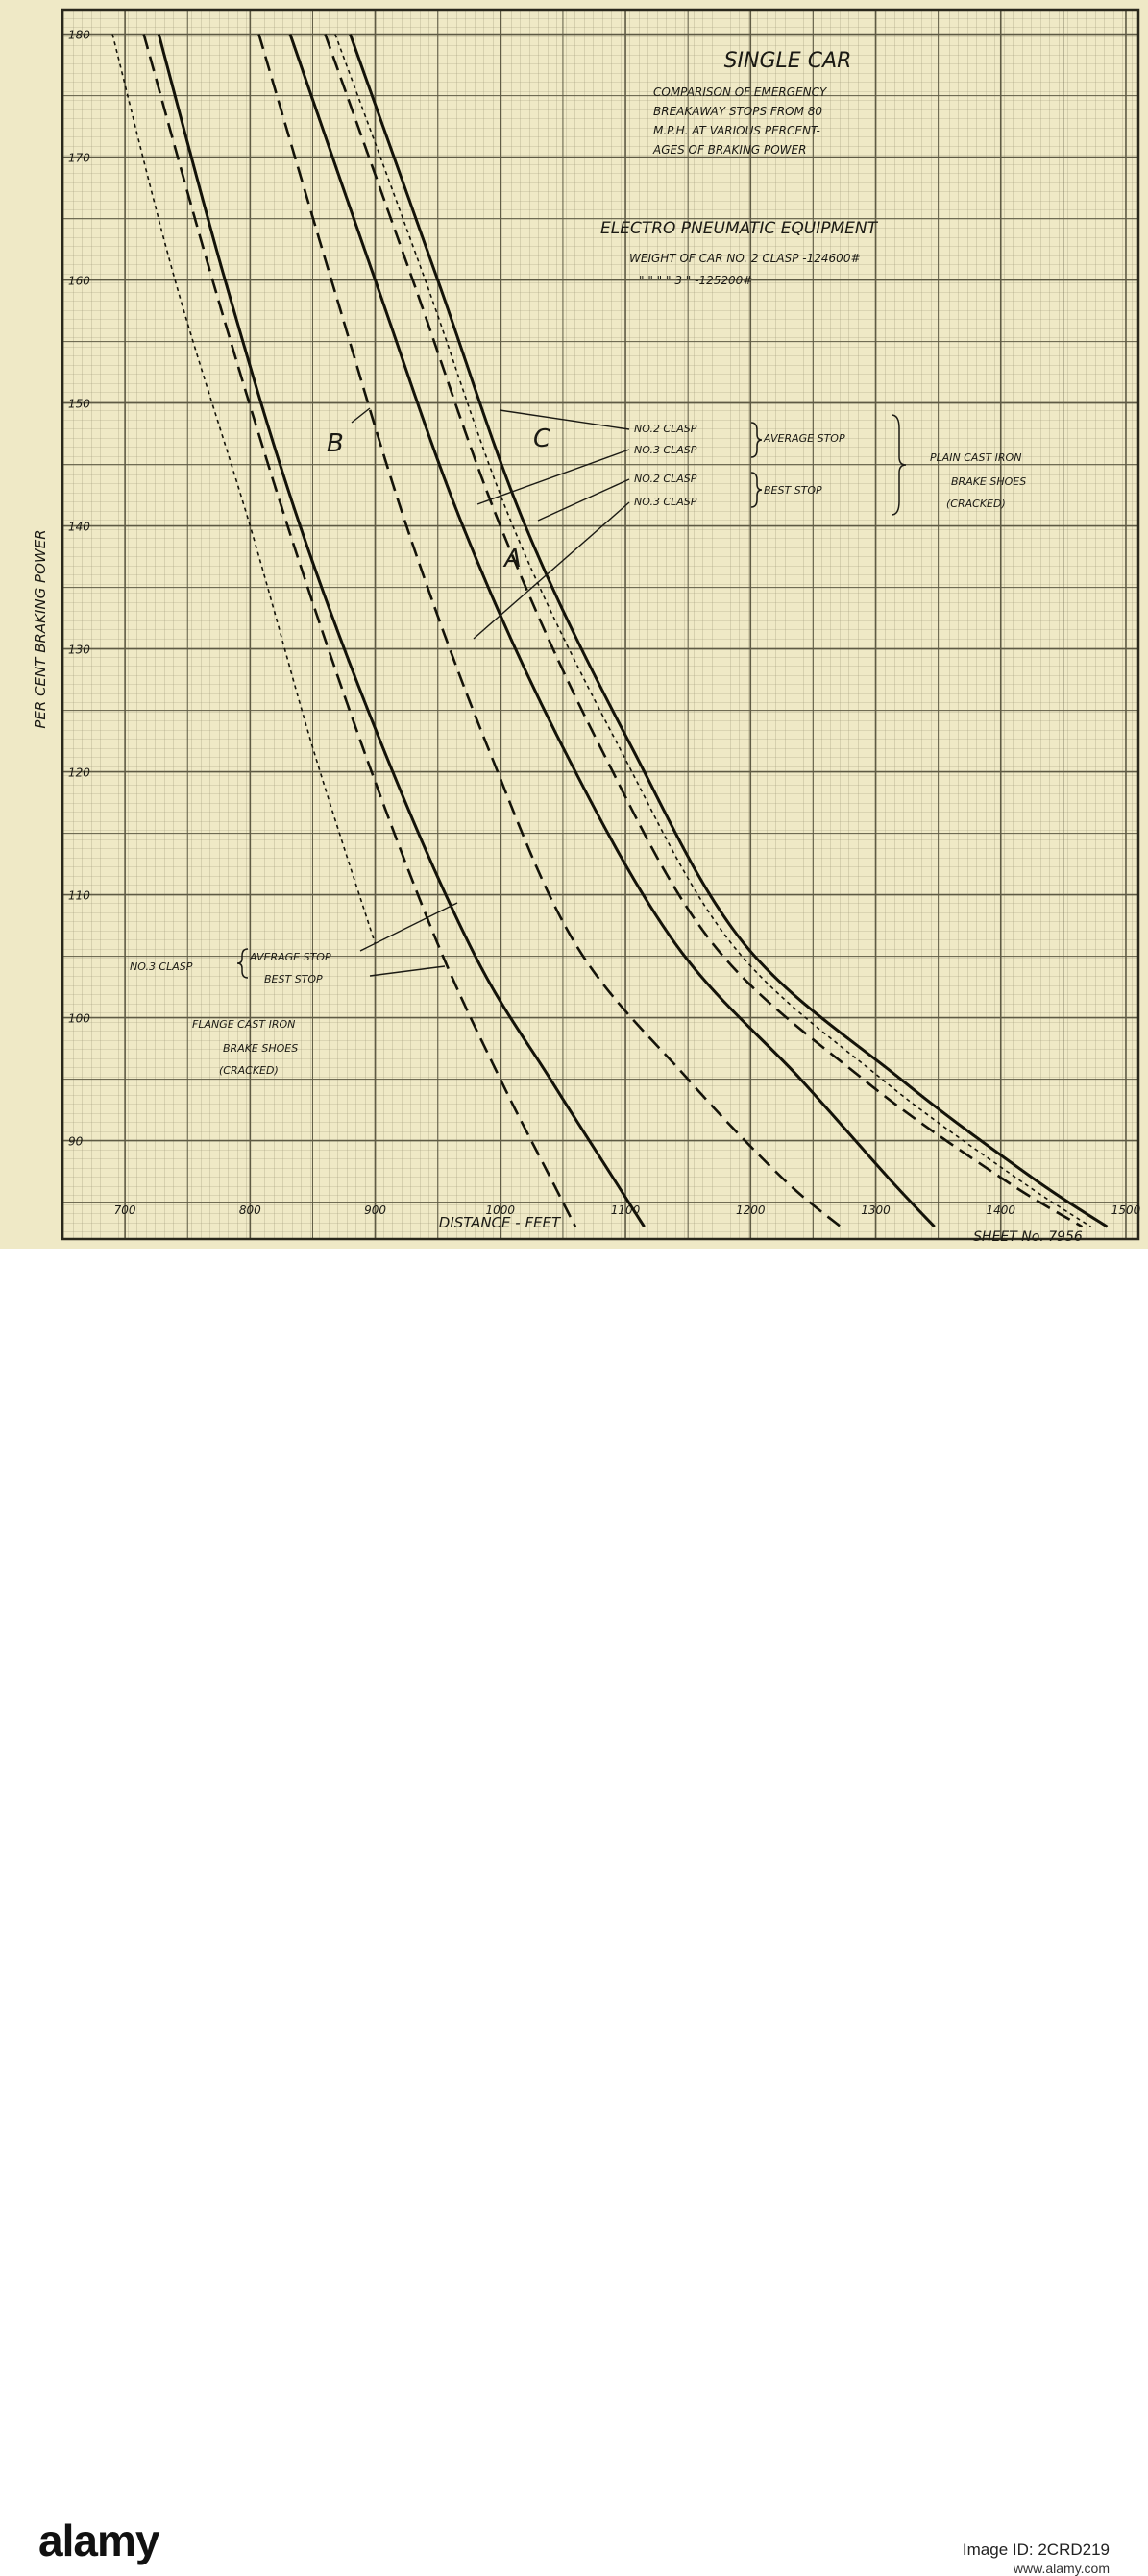  I want to click on letter-a: A, so click(512, 559).